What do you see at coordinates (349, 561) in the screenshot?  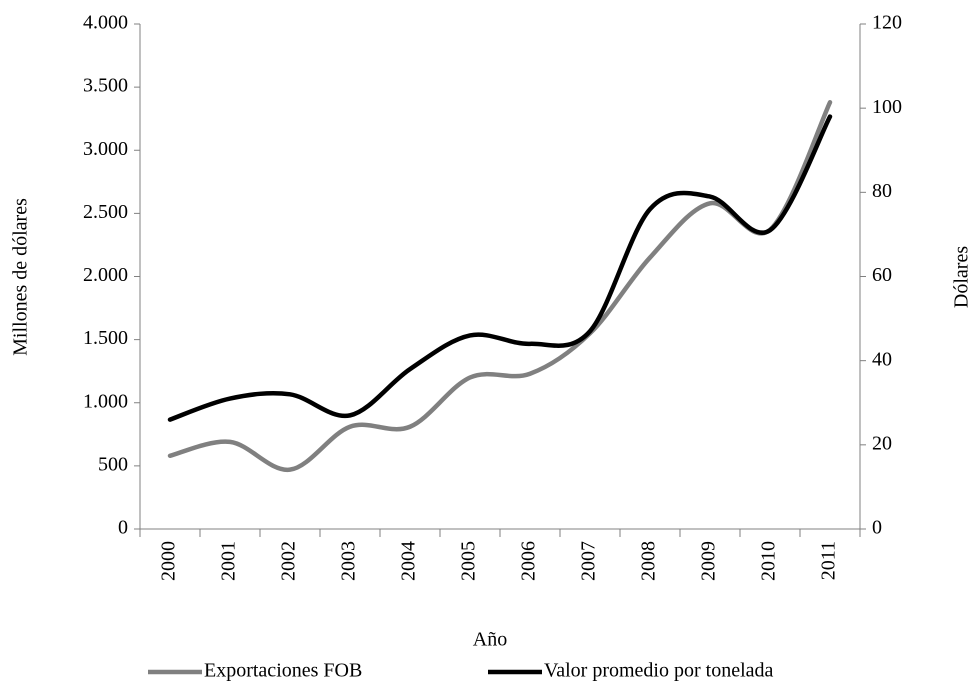 I see `x-tick-label: 2003` at bounding box center [349, 561].